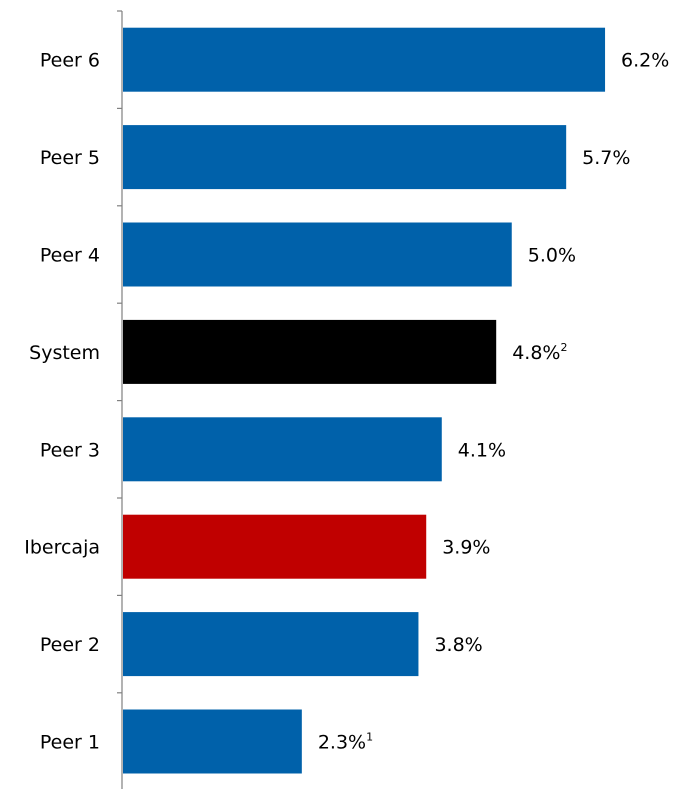 This screenshot has height=789, width=675. Describe the element at coordinates (482, 450) in the screenshot. I see `value-label: 4.1%` at that location.